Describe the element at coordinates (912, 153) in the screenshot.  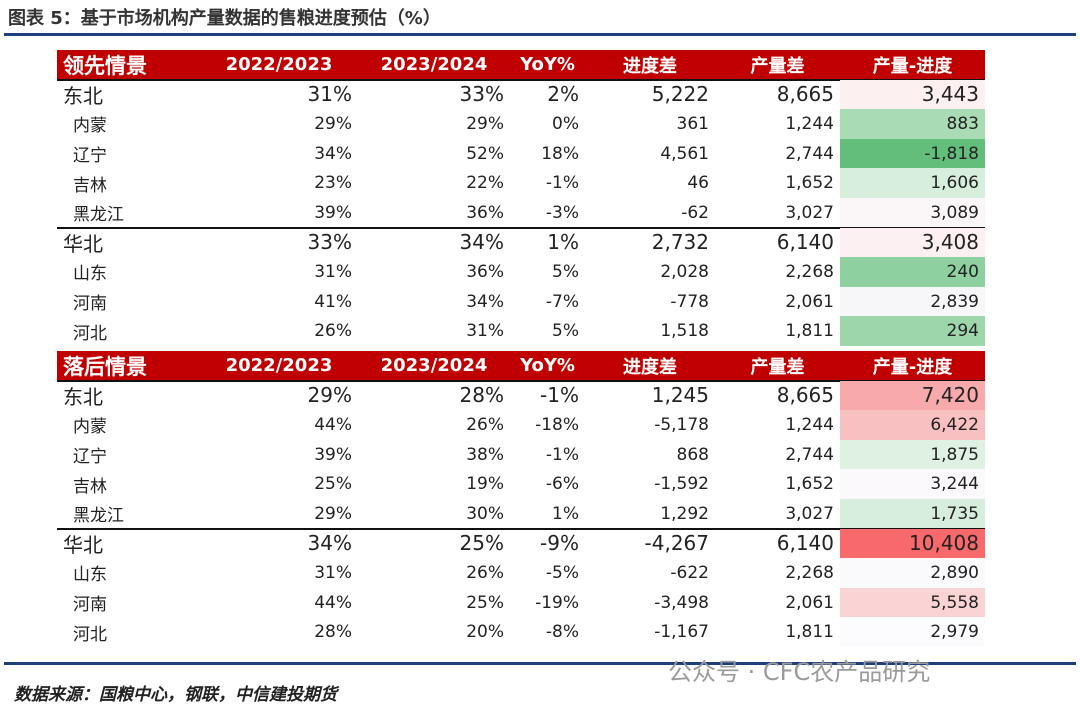
I see `data-cell: -1,818` at that location.